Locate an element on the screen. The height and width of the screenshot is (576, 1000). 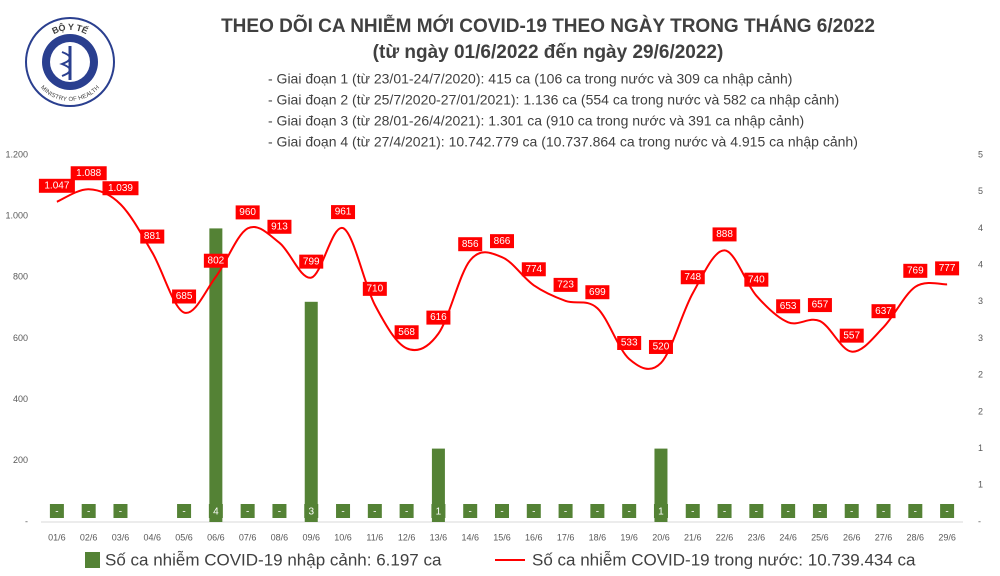
x-tick-label: 17/6 is located at coordinates (566, 537).